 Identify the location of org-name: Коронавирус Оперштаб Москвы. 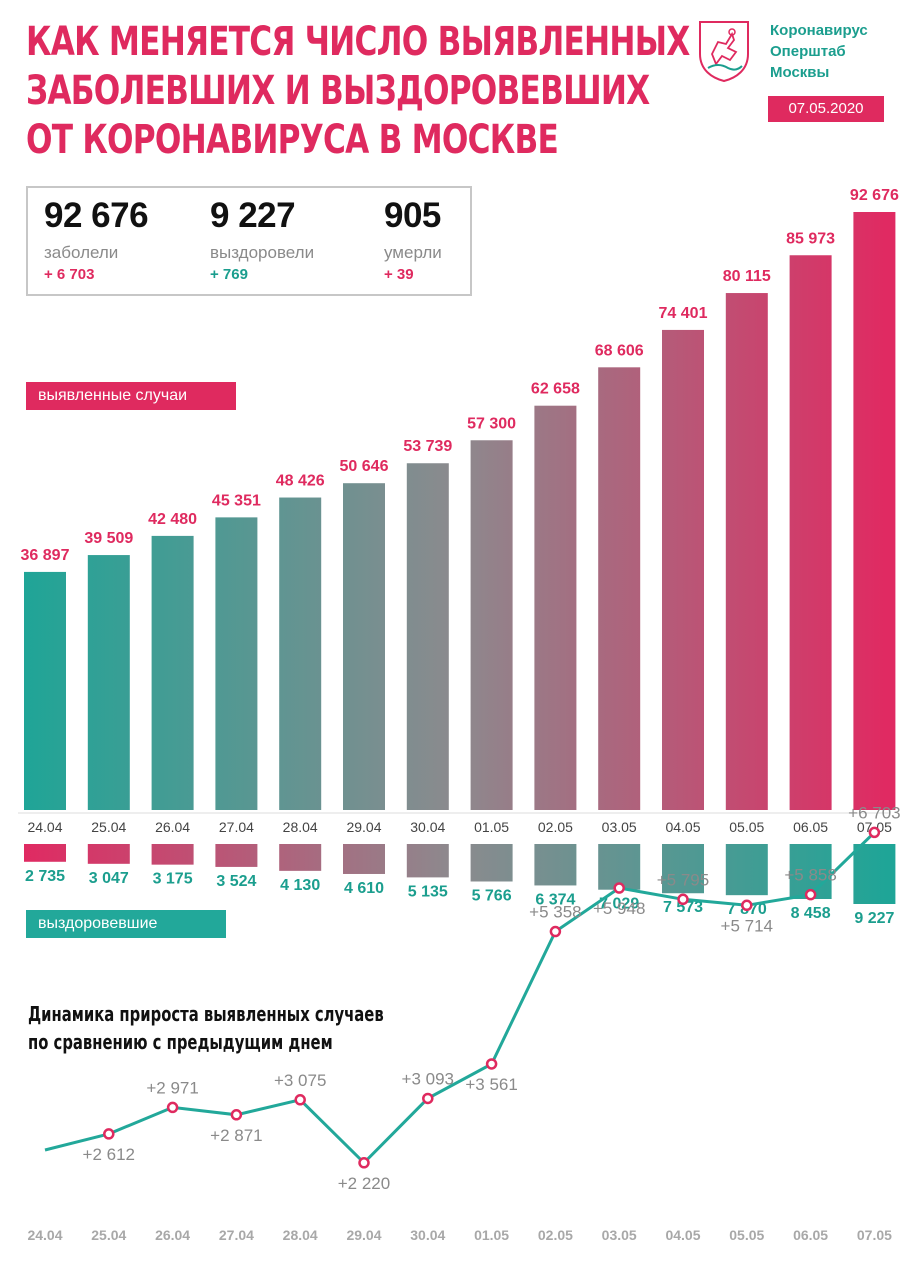
(819, 51).